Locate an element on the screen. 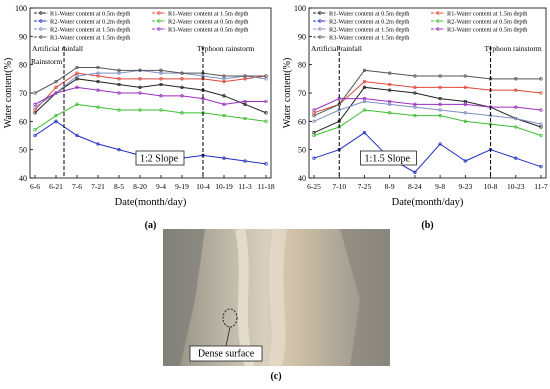 The width and height of the screenshot is (550, 389). x-tick-label: 10-8 is located at coordinates (491, 186).